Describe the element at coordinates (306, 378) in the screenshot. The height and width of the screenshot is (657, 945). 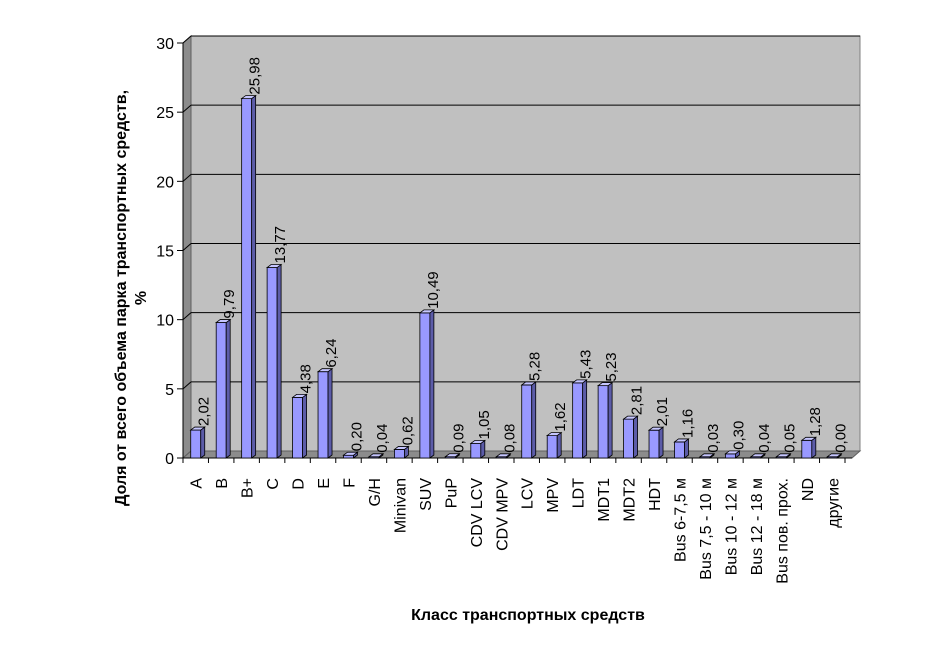
I see `value-label: 4,38` at that location.